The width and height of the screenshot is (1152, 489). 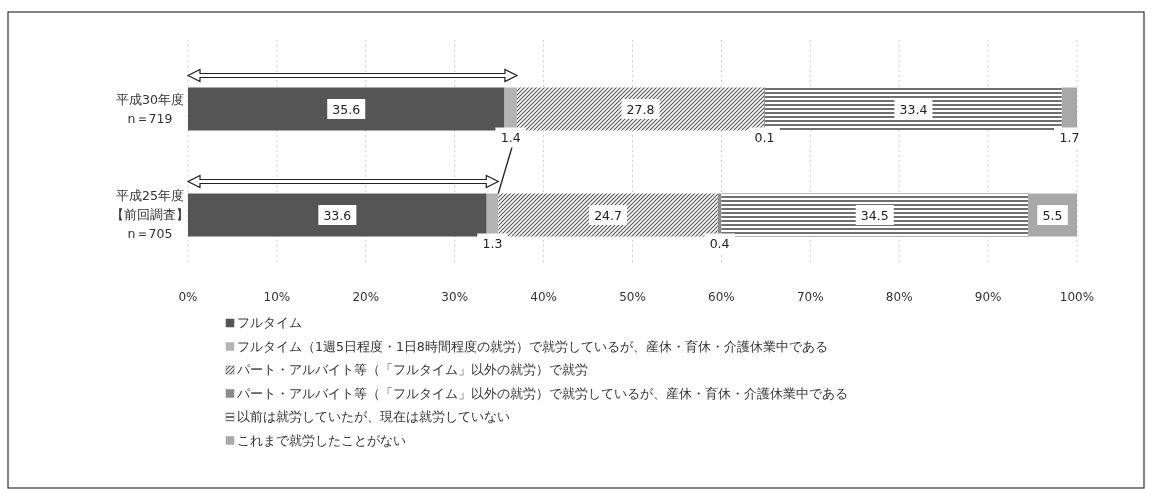 I want to click on y-tick-label: 平成25年度【前回調査】 n＝705, so click(x=150, y=214).